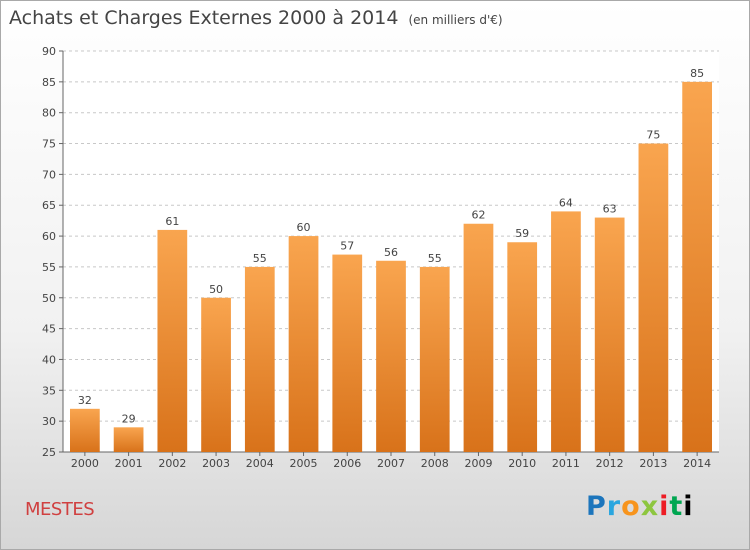 The image size is (750, 550). What do you see at coordinates (129, 463) in the screenshot?
I see `x-tick-label: 2001` at bounding box center [129, 463].